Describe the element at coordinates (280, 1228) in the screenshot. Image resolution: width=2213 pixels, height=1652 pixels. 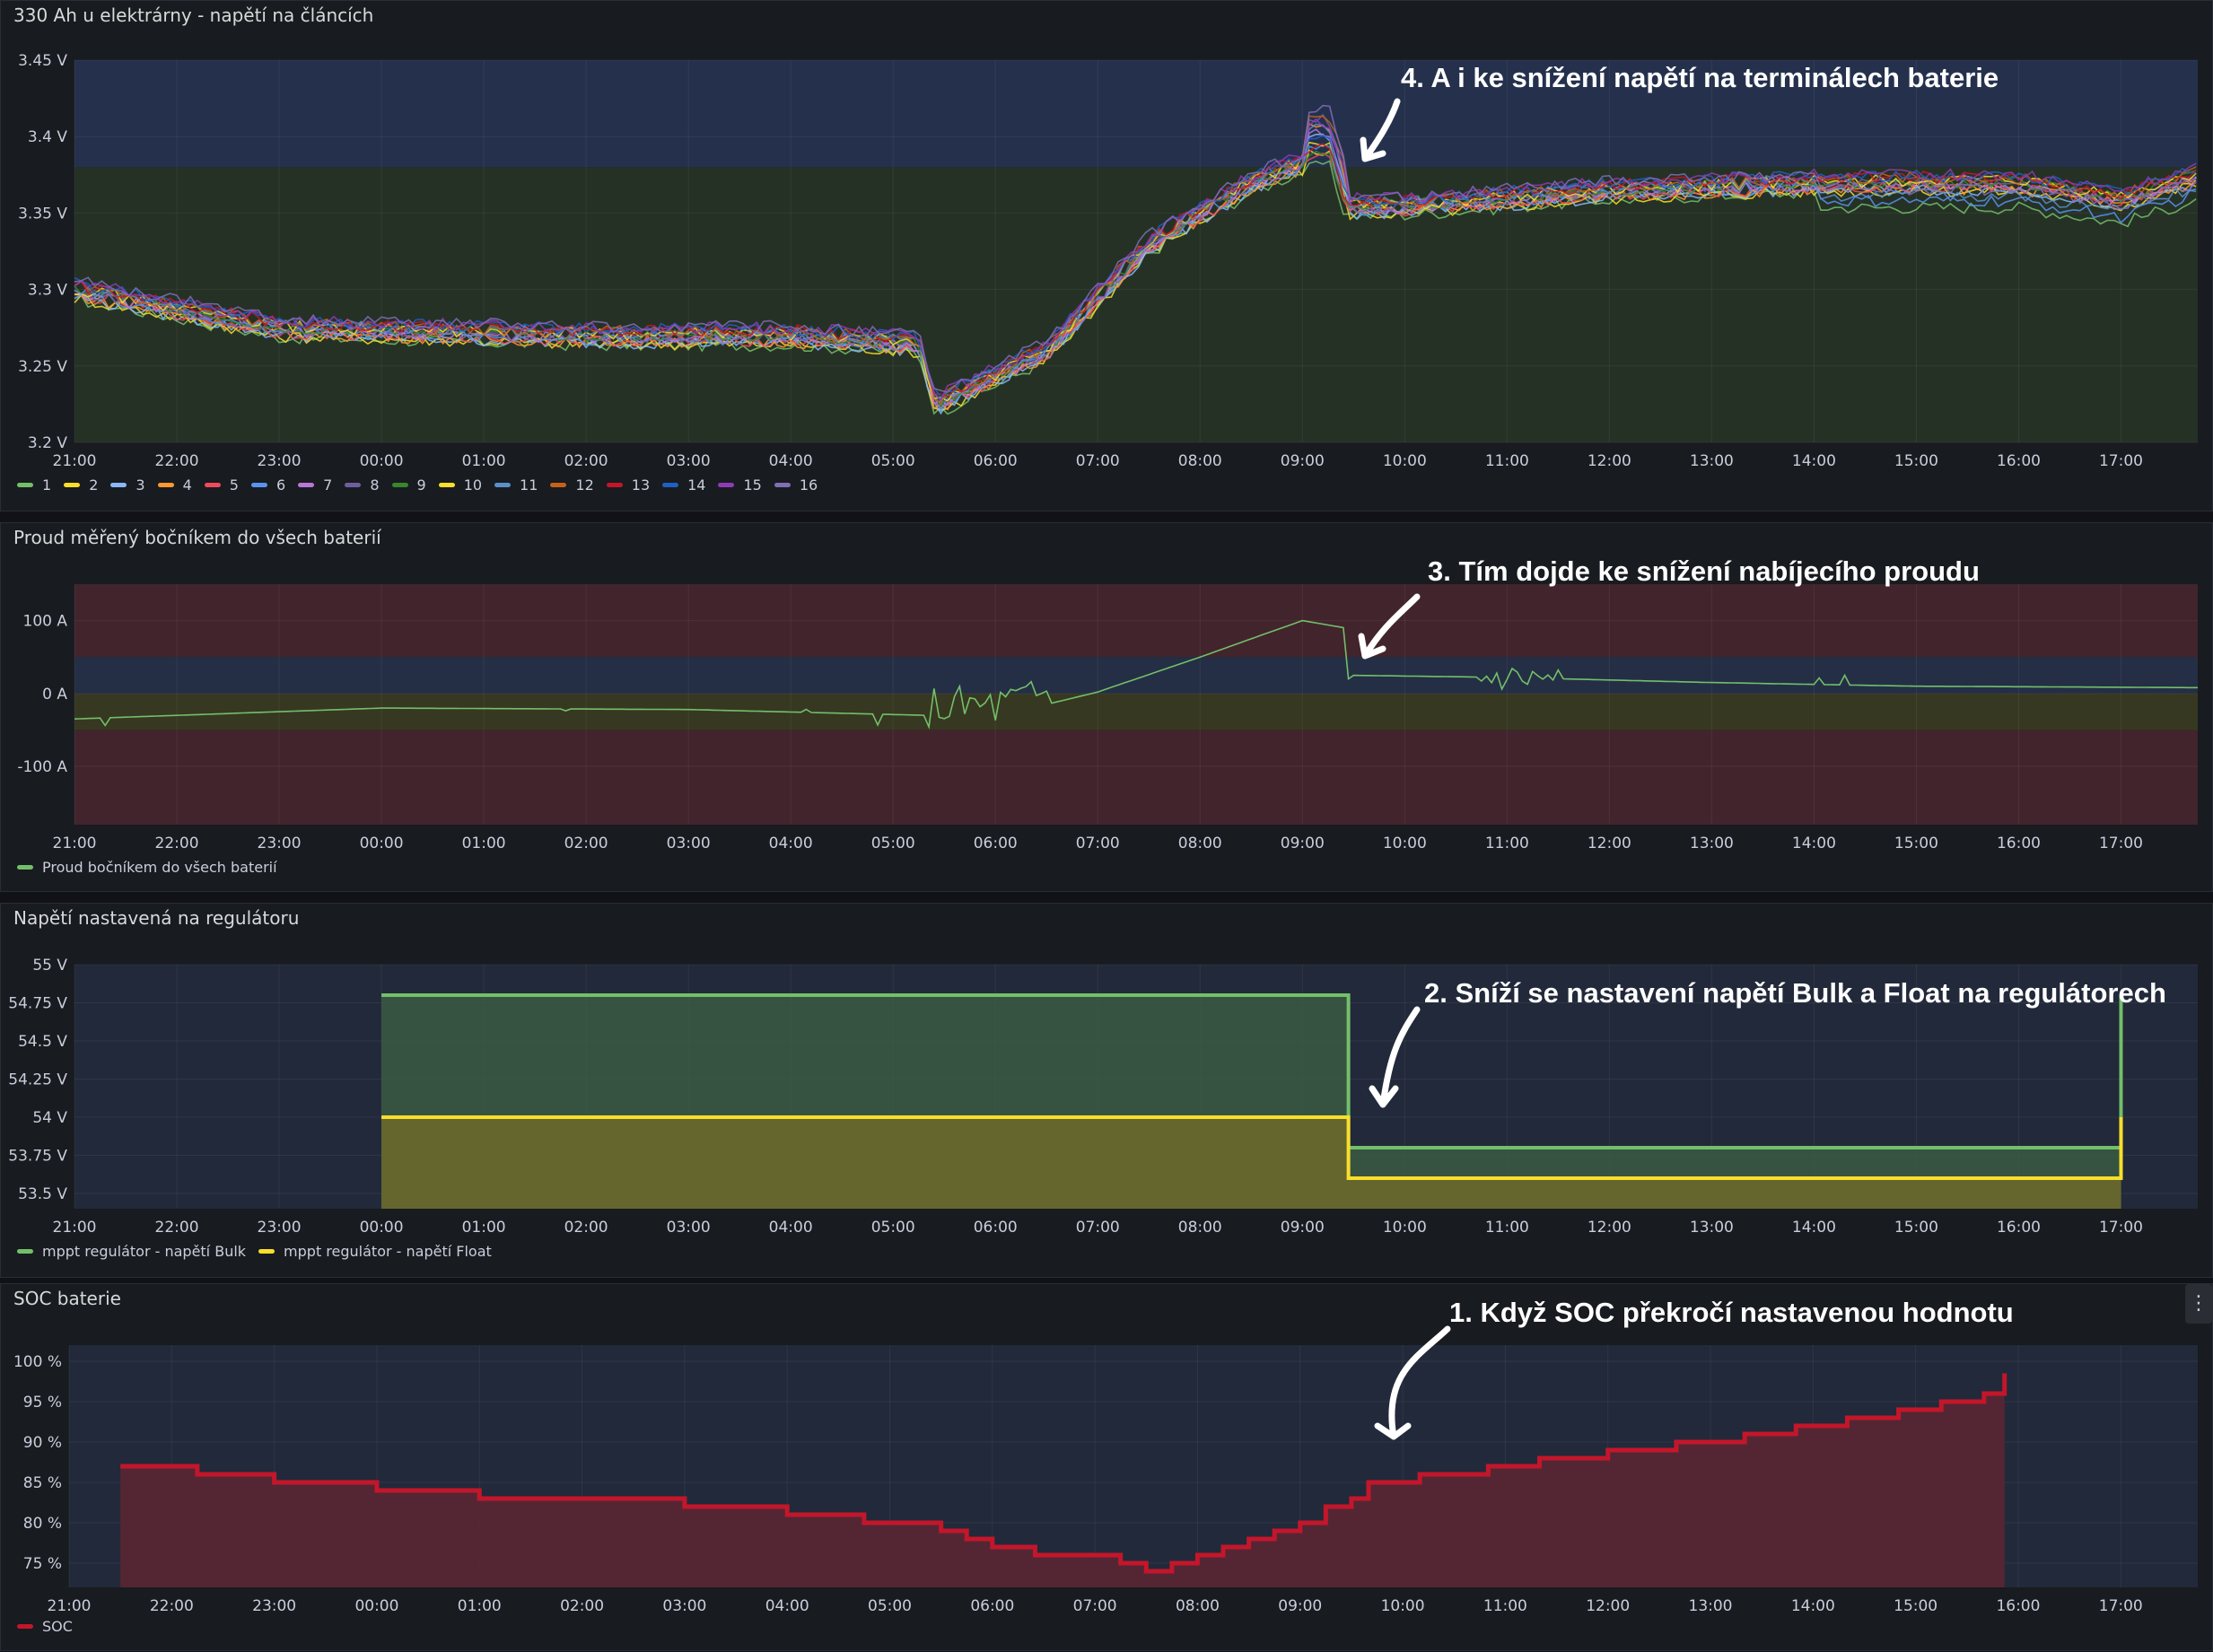
I see `x-tick-label: 23:00` at that location.